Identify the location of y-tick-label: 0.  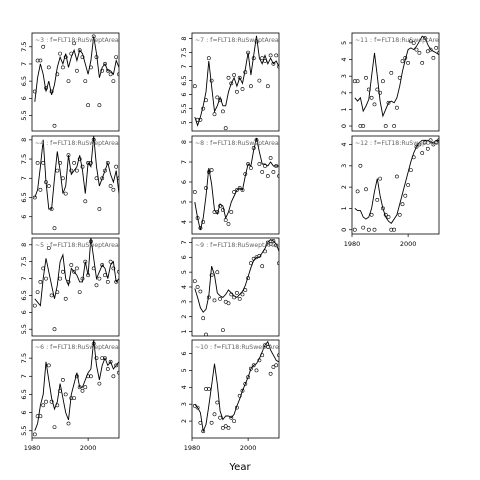
(344, 230).